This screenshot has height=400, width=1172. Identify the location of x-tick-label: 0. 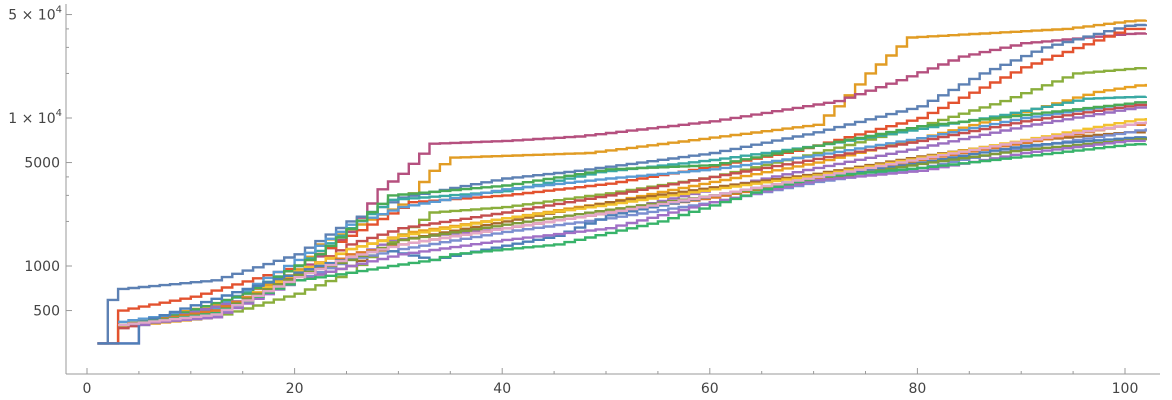
(87, 389).